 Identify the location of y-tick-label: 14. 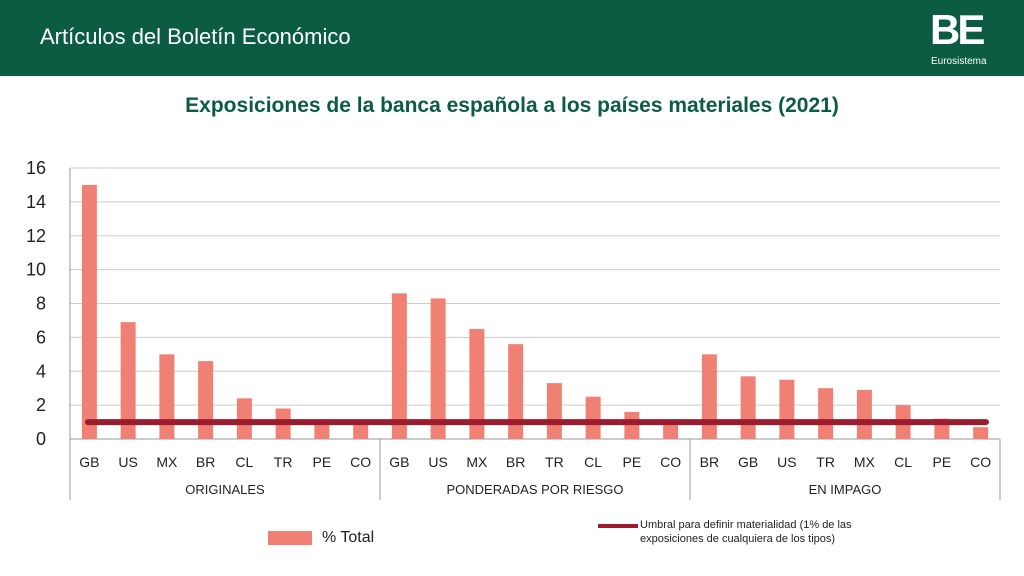
(36, 202).